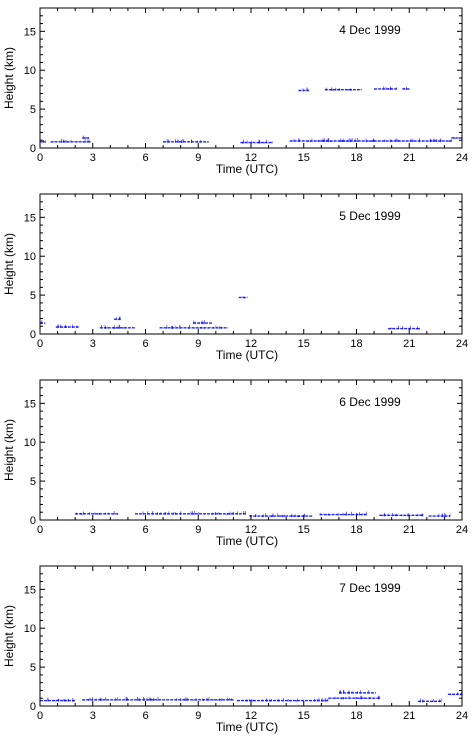 This screenshot has width=475, height=749. What do you see at coordinates (33, 149) in the screenshot?
I see `y-tick-label: 0` at bounding box center [33, 149].